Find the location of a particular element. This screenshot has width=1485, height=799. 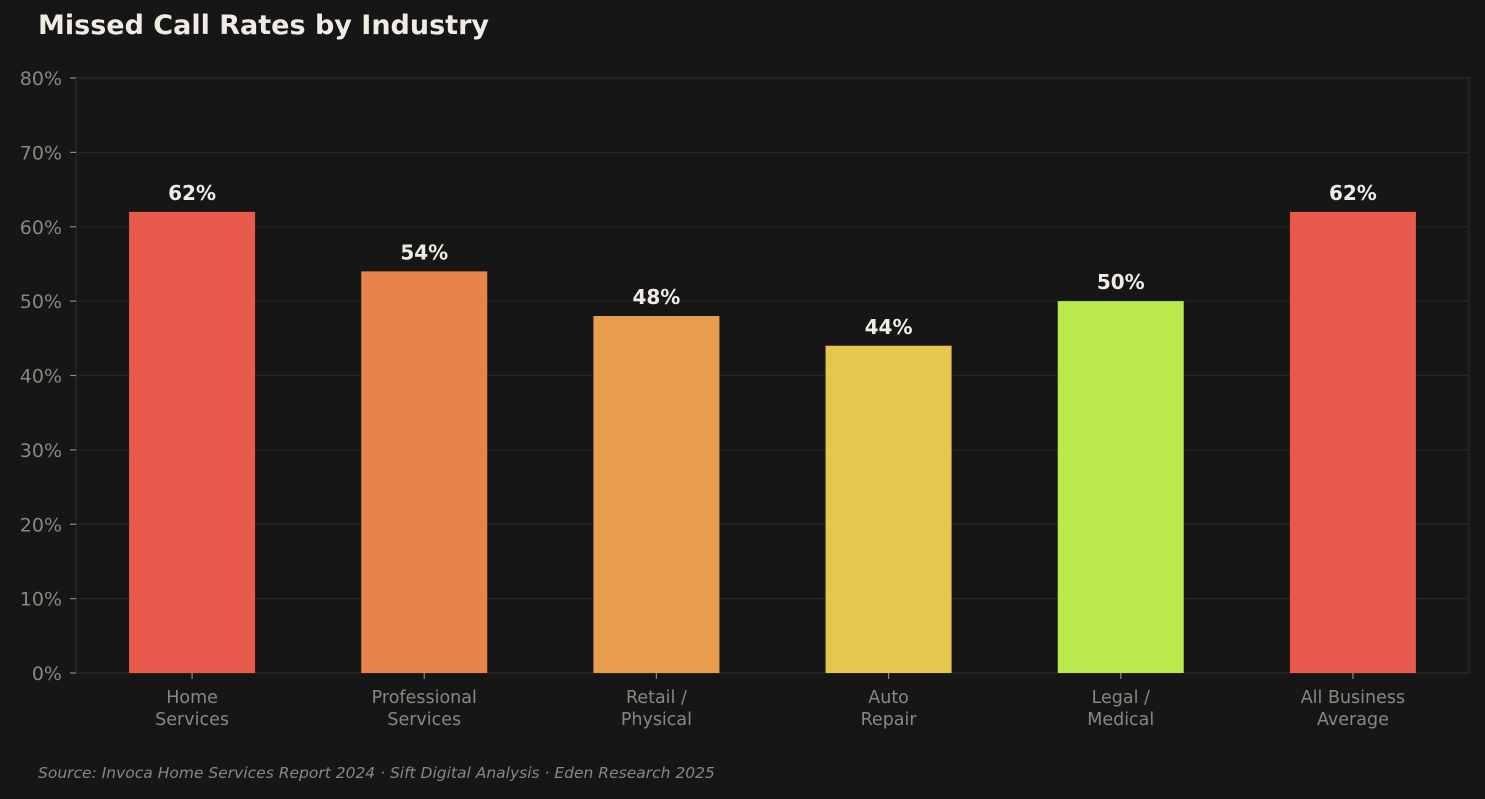

y-tick-label: 40% is located at coordinates (41, 377).